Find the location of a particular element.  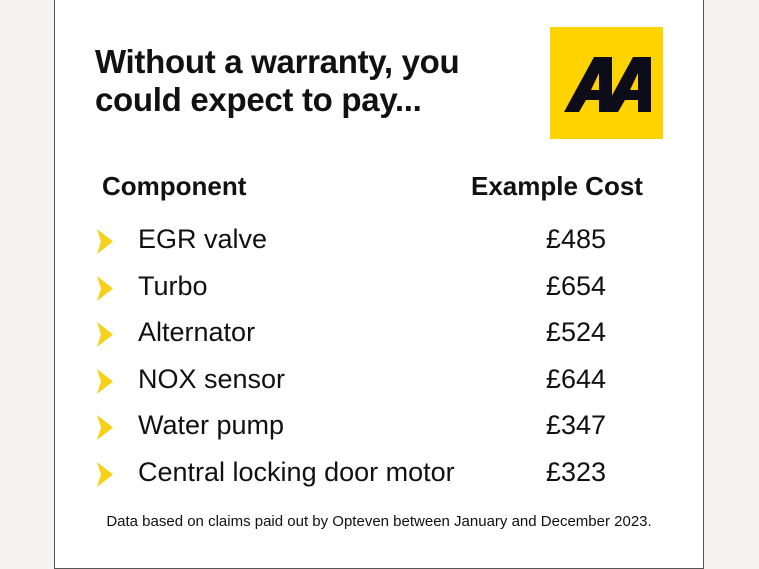

table-row: NOX sensor £644 is located at coordinates (379, 381).